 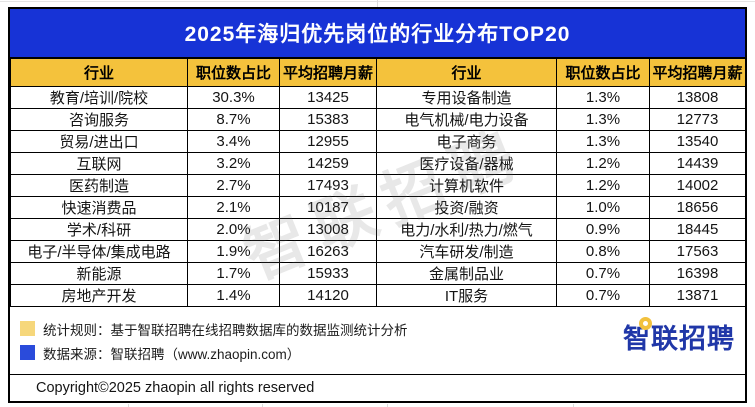 I want to click on table-row: 房地产开发 1.4% 14120 IT服务 0.7% 13871, so click(x=378, y=295).